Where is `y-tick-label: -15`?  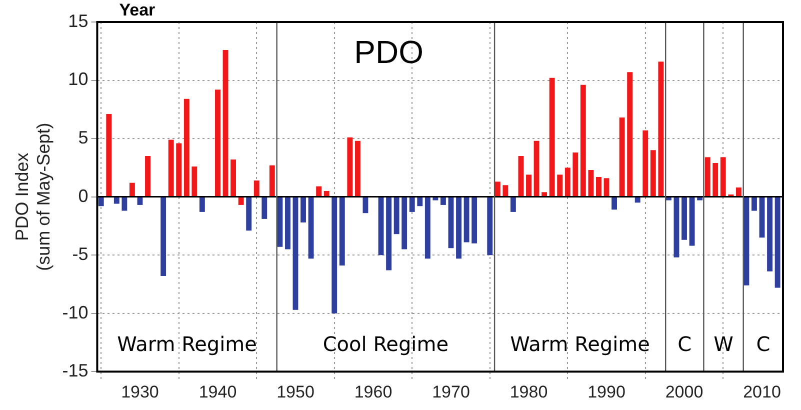 y-tick-label: -15 is located at coordinates (75, 370).